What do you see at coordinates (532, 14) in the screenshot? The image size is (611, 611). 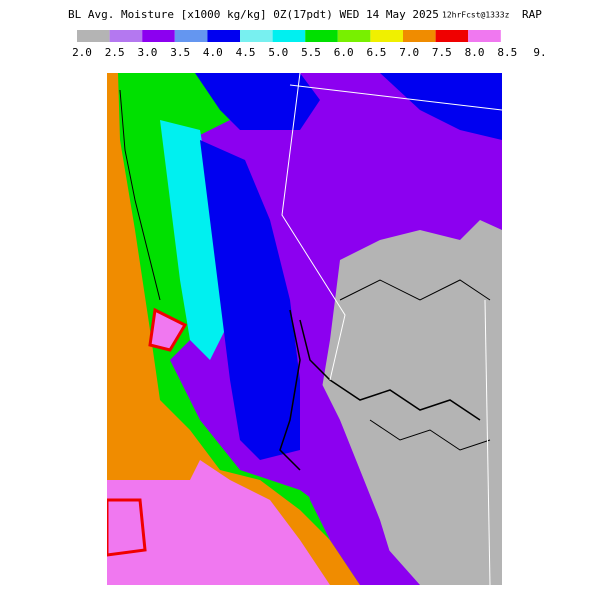 I see `model: RAP` at bounding box center [532, 14].